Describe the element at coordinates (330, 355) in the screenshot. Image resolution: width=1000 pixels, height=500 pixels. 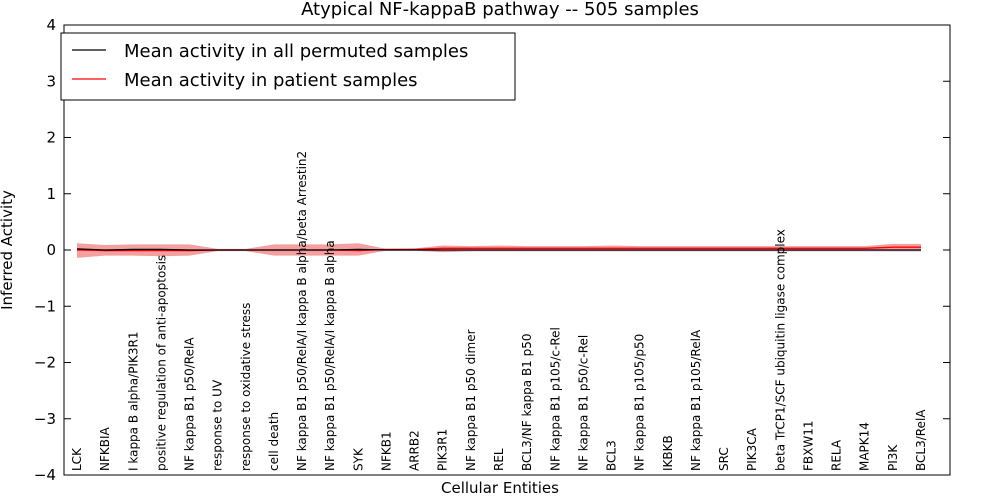
I see `category-label: NF kappa B1 p50/RelA/I kappa B alpha` at that location.